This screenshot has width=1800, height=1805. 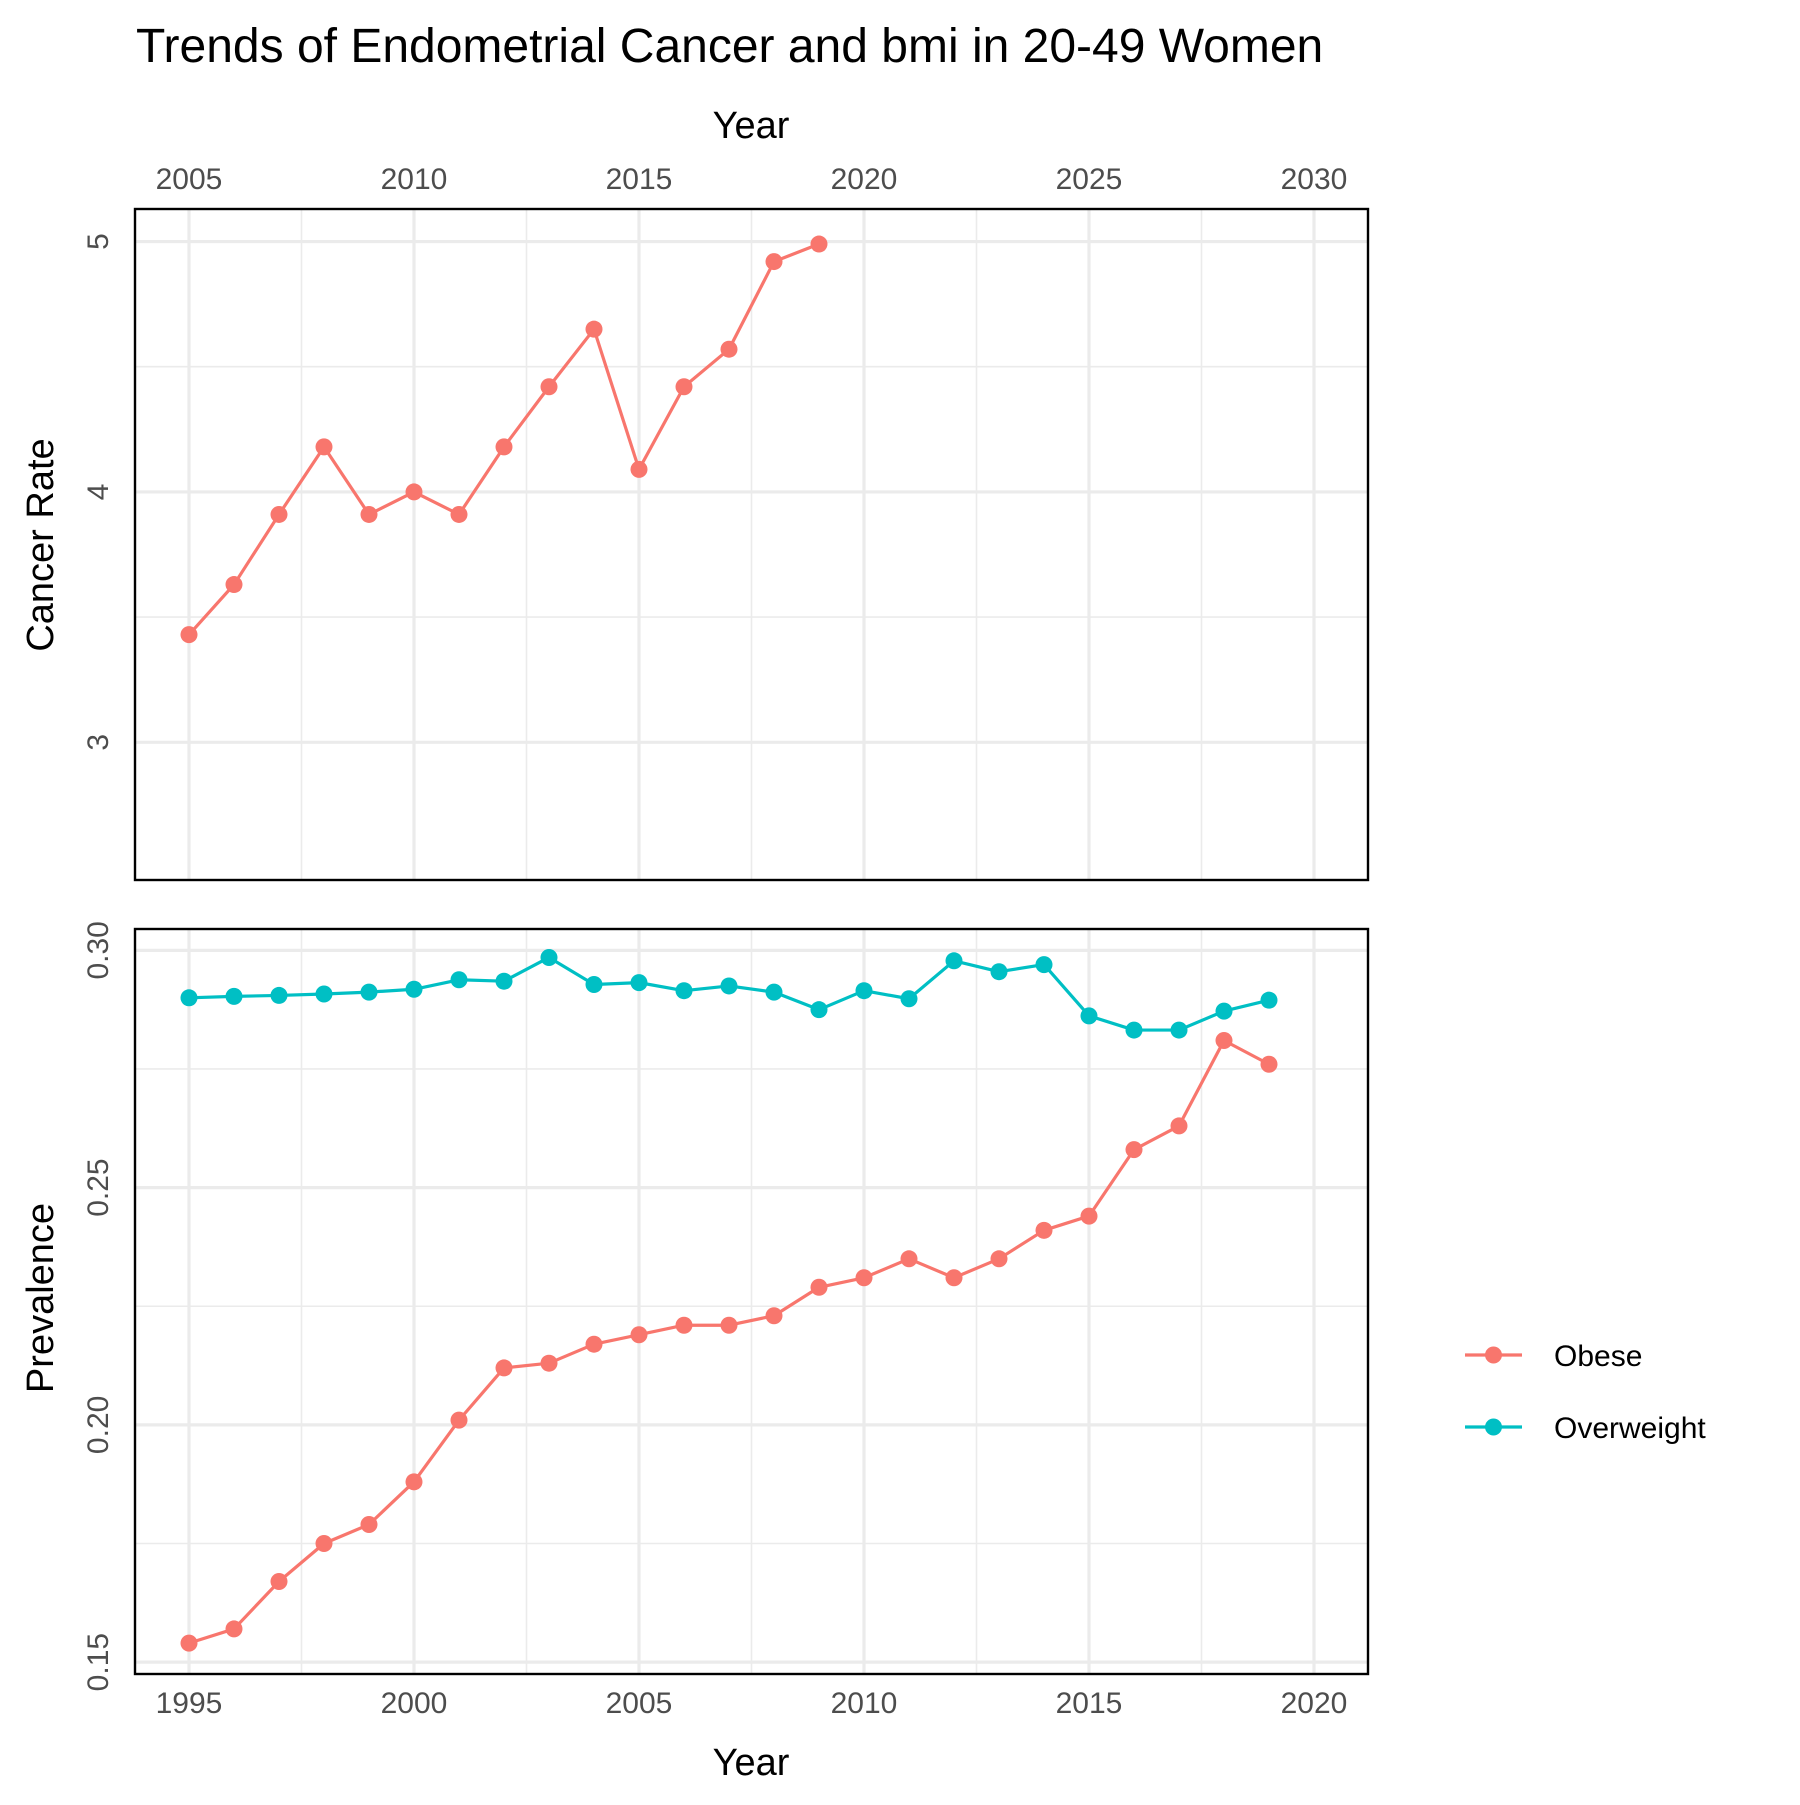 I want to click on legend: Obese Overweight, so click(x=1585, y=1392).